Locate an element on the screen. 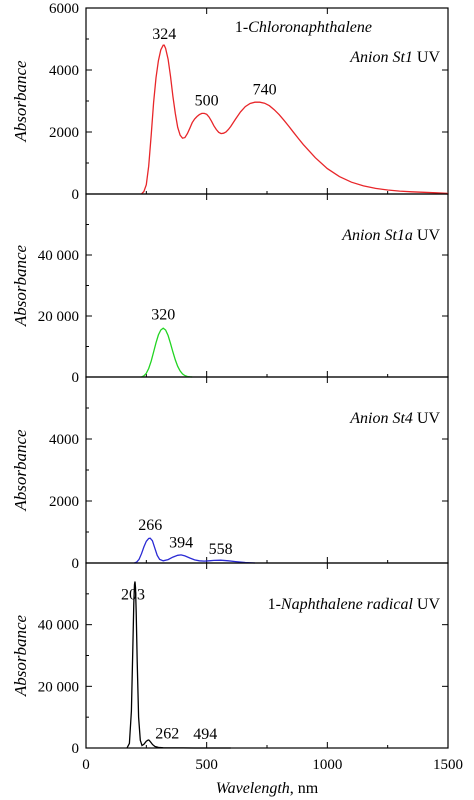  annotation-line2: Anion St4 UV is located at coordinates (394, 418).